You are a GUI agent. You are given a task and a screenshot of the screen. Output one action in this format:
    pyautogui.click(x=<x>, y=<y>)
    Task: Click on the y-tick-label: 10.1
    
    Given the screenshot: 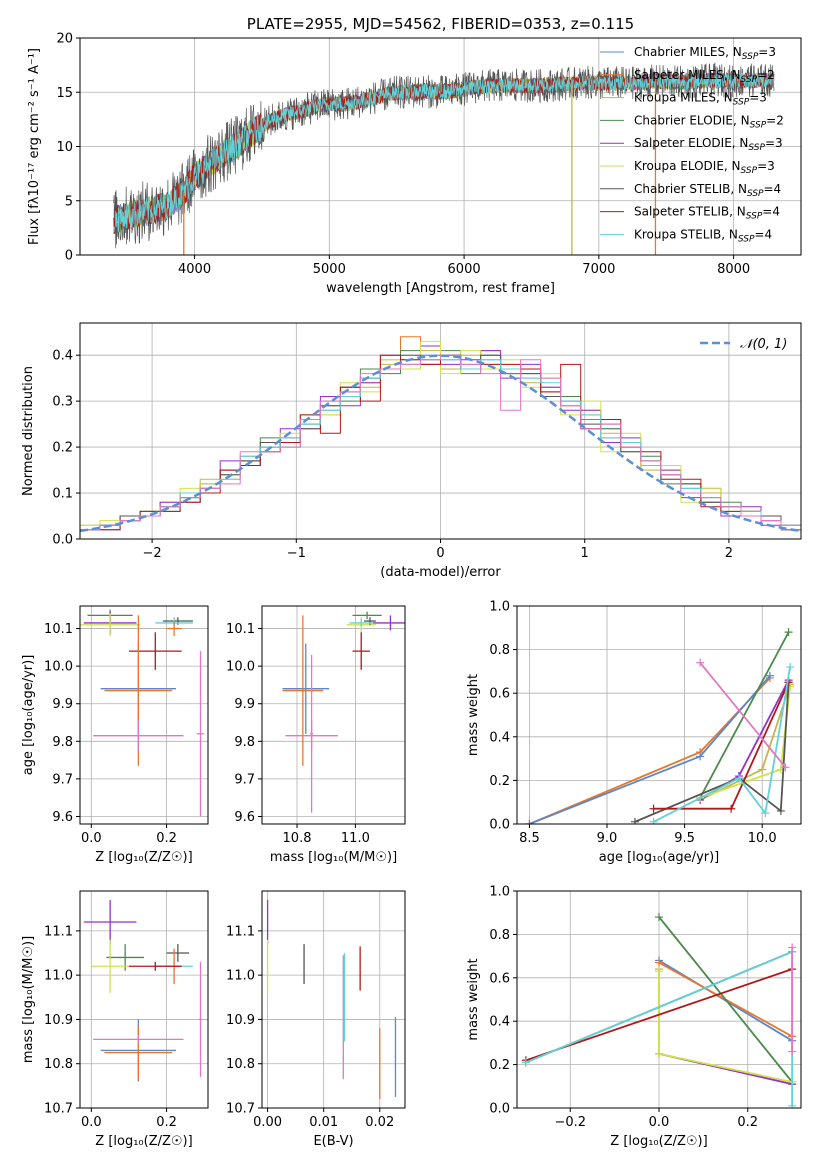 What is the action you would take?
    pyautogui.click(x=240, y=629)
    